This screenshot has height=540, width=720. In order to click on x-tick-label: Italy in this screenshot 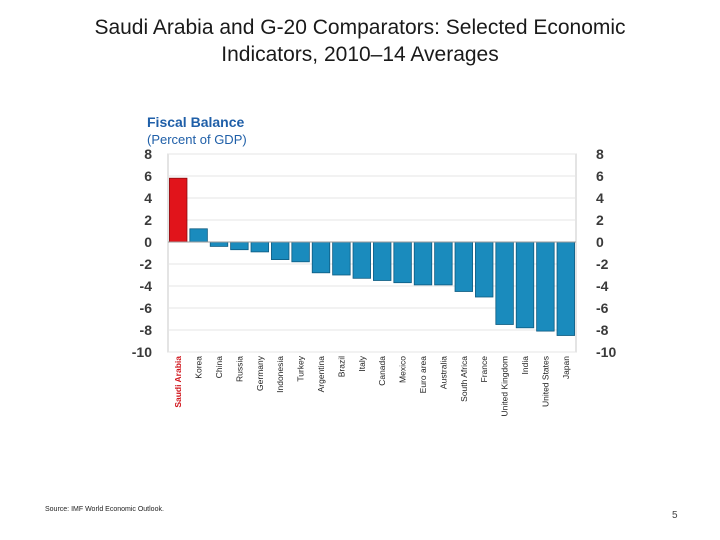, I will do `click(362, 363)`.